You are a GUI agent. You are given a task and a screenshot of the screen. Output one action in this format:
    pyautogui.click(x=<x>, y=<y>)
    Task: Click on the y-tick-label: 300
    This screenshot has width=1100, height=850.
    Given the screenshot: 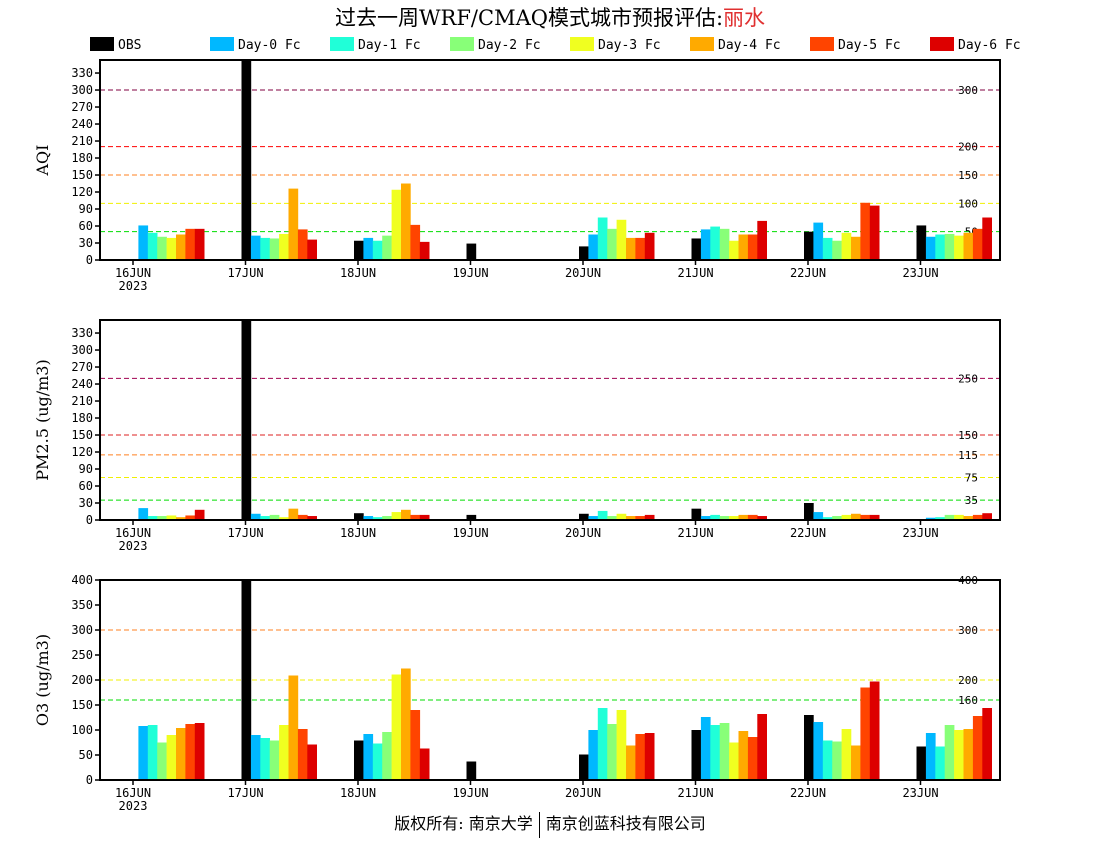 What is the action you would take?
    pyautogui.click(x=82, y=630)
    